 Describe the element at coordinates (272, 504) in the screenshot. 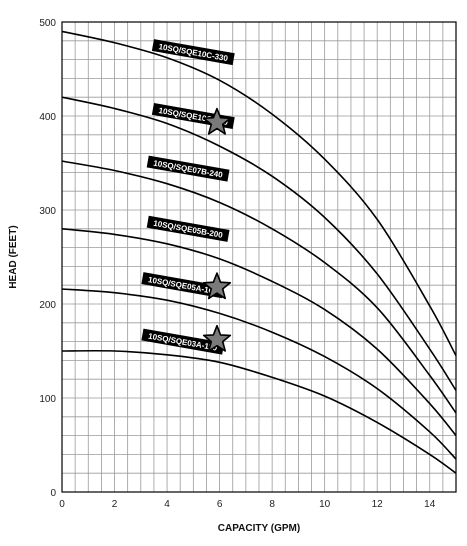

I see `x-tick-label: 8` at that location.